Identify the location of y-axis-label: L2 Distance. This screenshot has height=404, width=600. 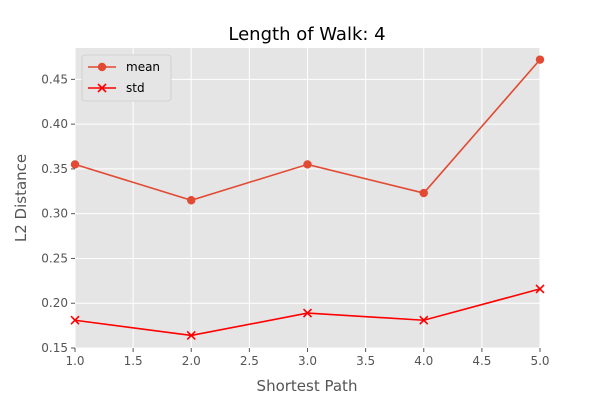
(21, 198).